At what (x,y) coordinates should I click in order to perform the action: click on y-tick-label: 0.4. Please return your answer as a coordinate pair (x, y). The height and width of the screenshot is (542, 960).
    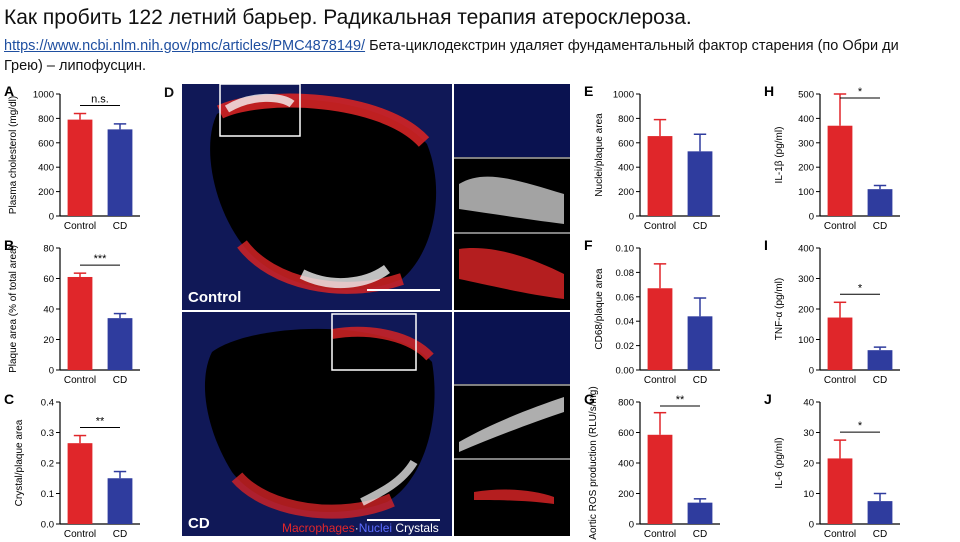
    Looking at the image, I should click on (47, 403).